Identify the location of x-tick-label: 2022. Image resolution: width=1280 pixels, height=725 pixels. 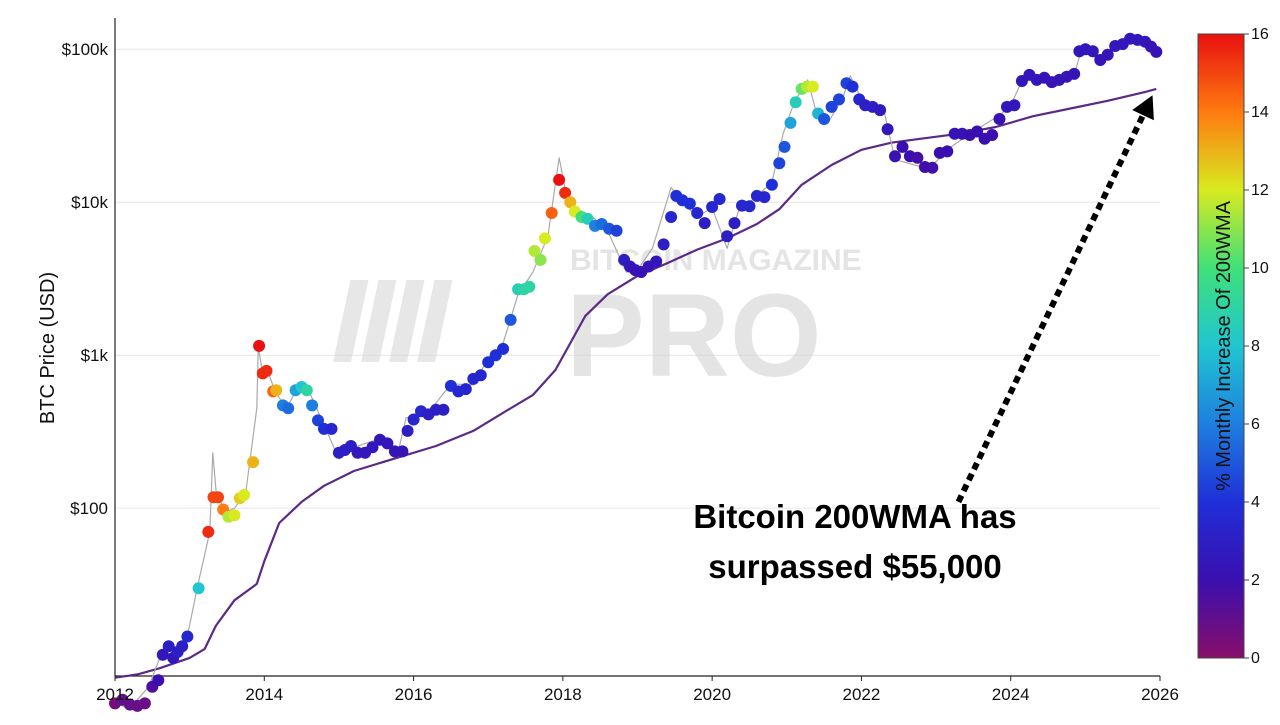
(862, 694).